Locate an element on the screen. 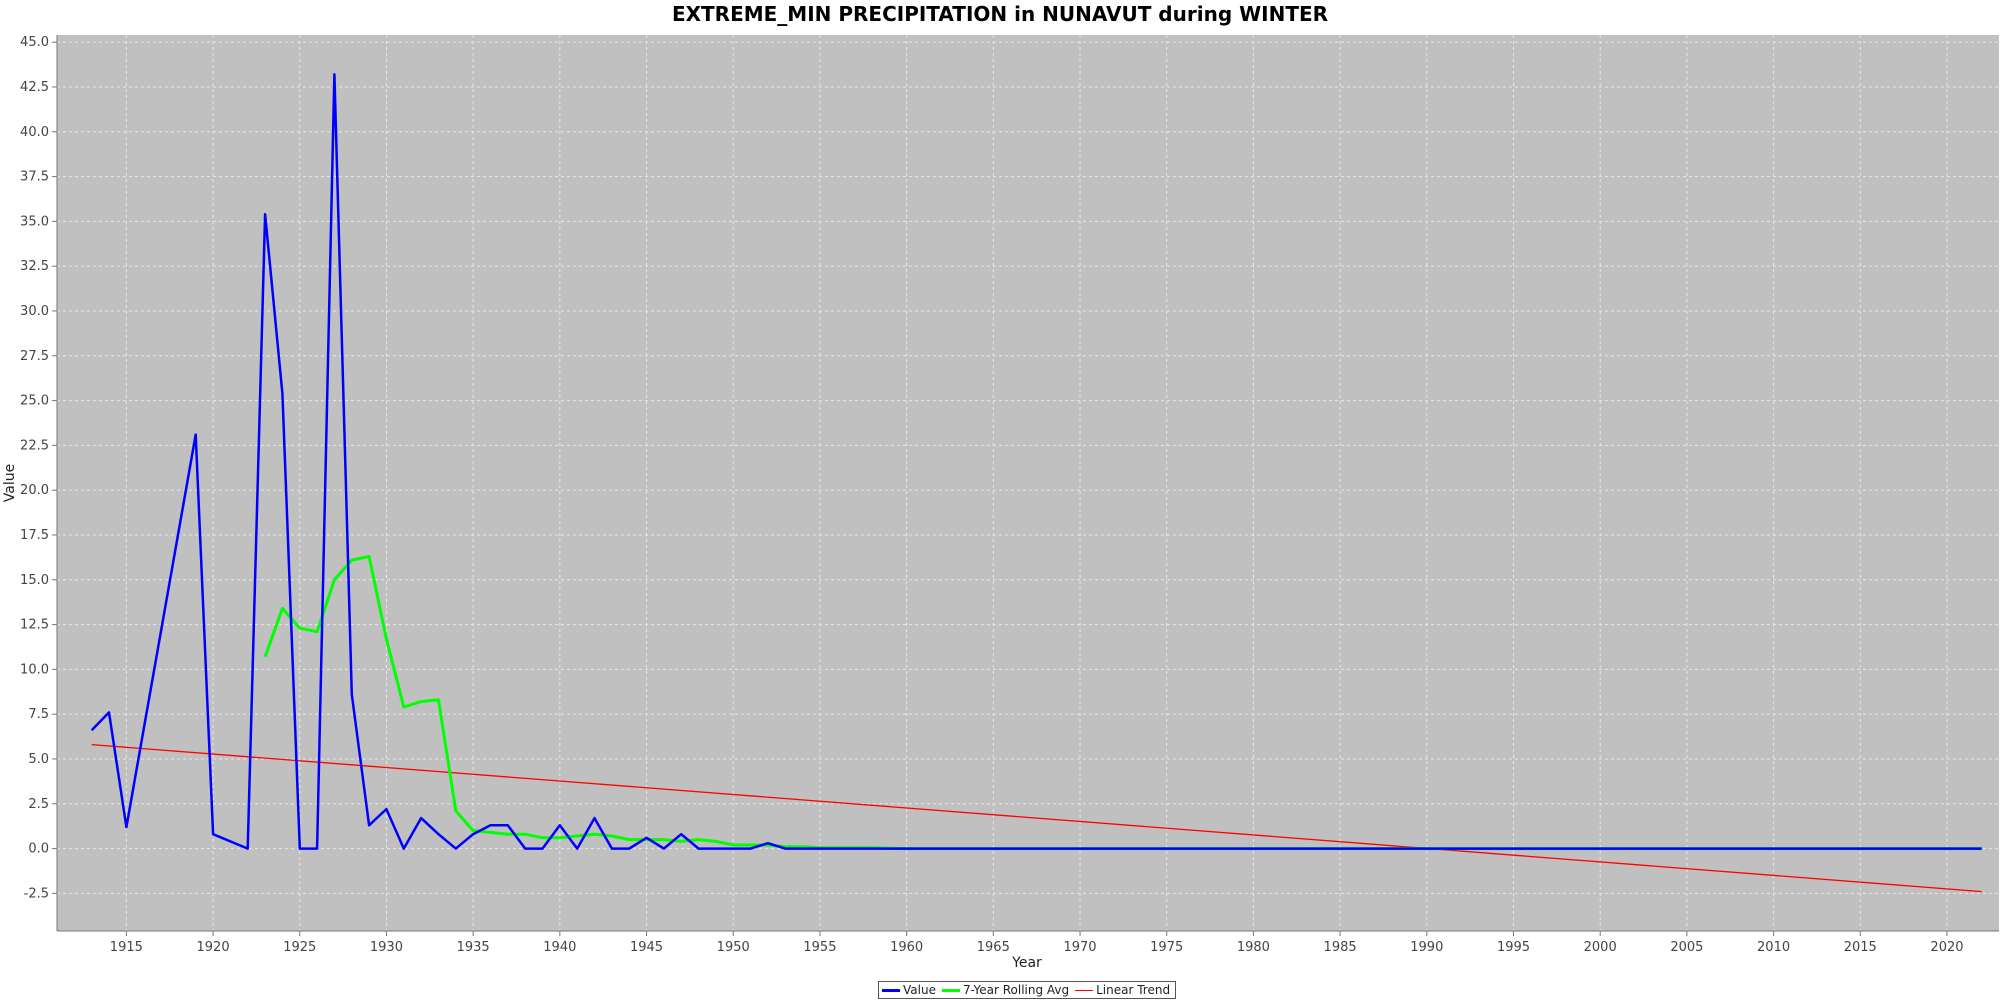  x-tick-label: 1925 is located at coordinates (299, 947).